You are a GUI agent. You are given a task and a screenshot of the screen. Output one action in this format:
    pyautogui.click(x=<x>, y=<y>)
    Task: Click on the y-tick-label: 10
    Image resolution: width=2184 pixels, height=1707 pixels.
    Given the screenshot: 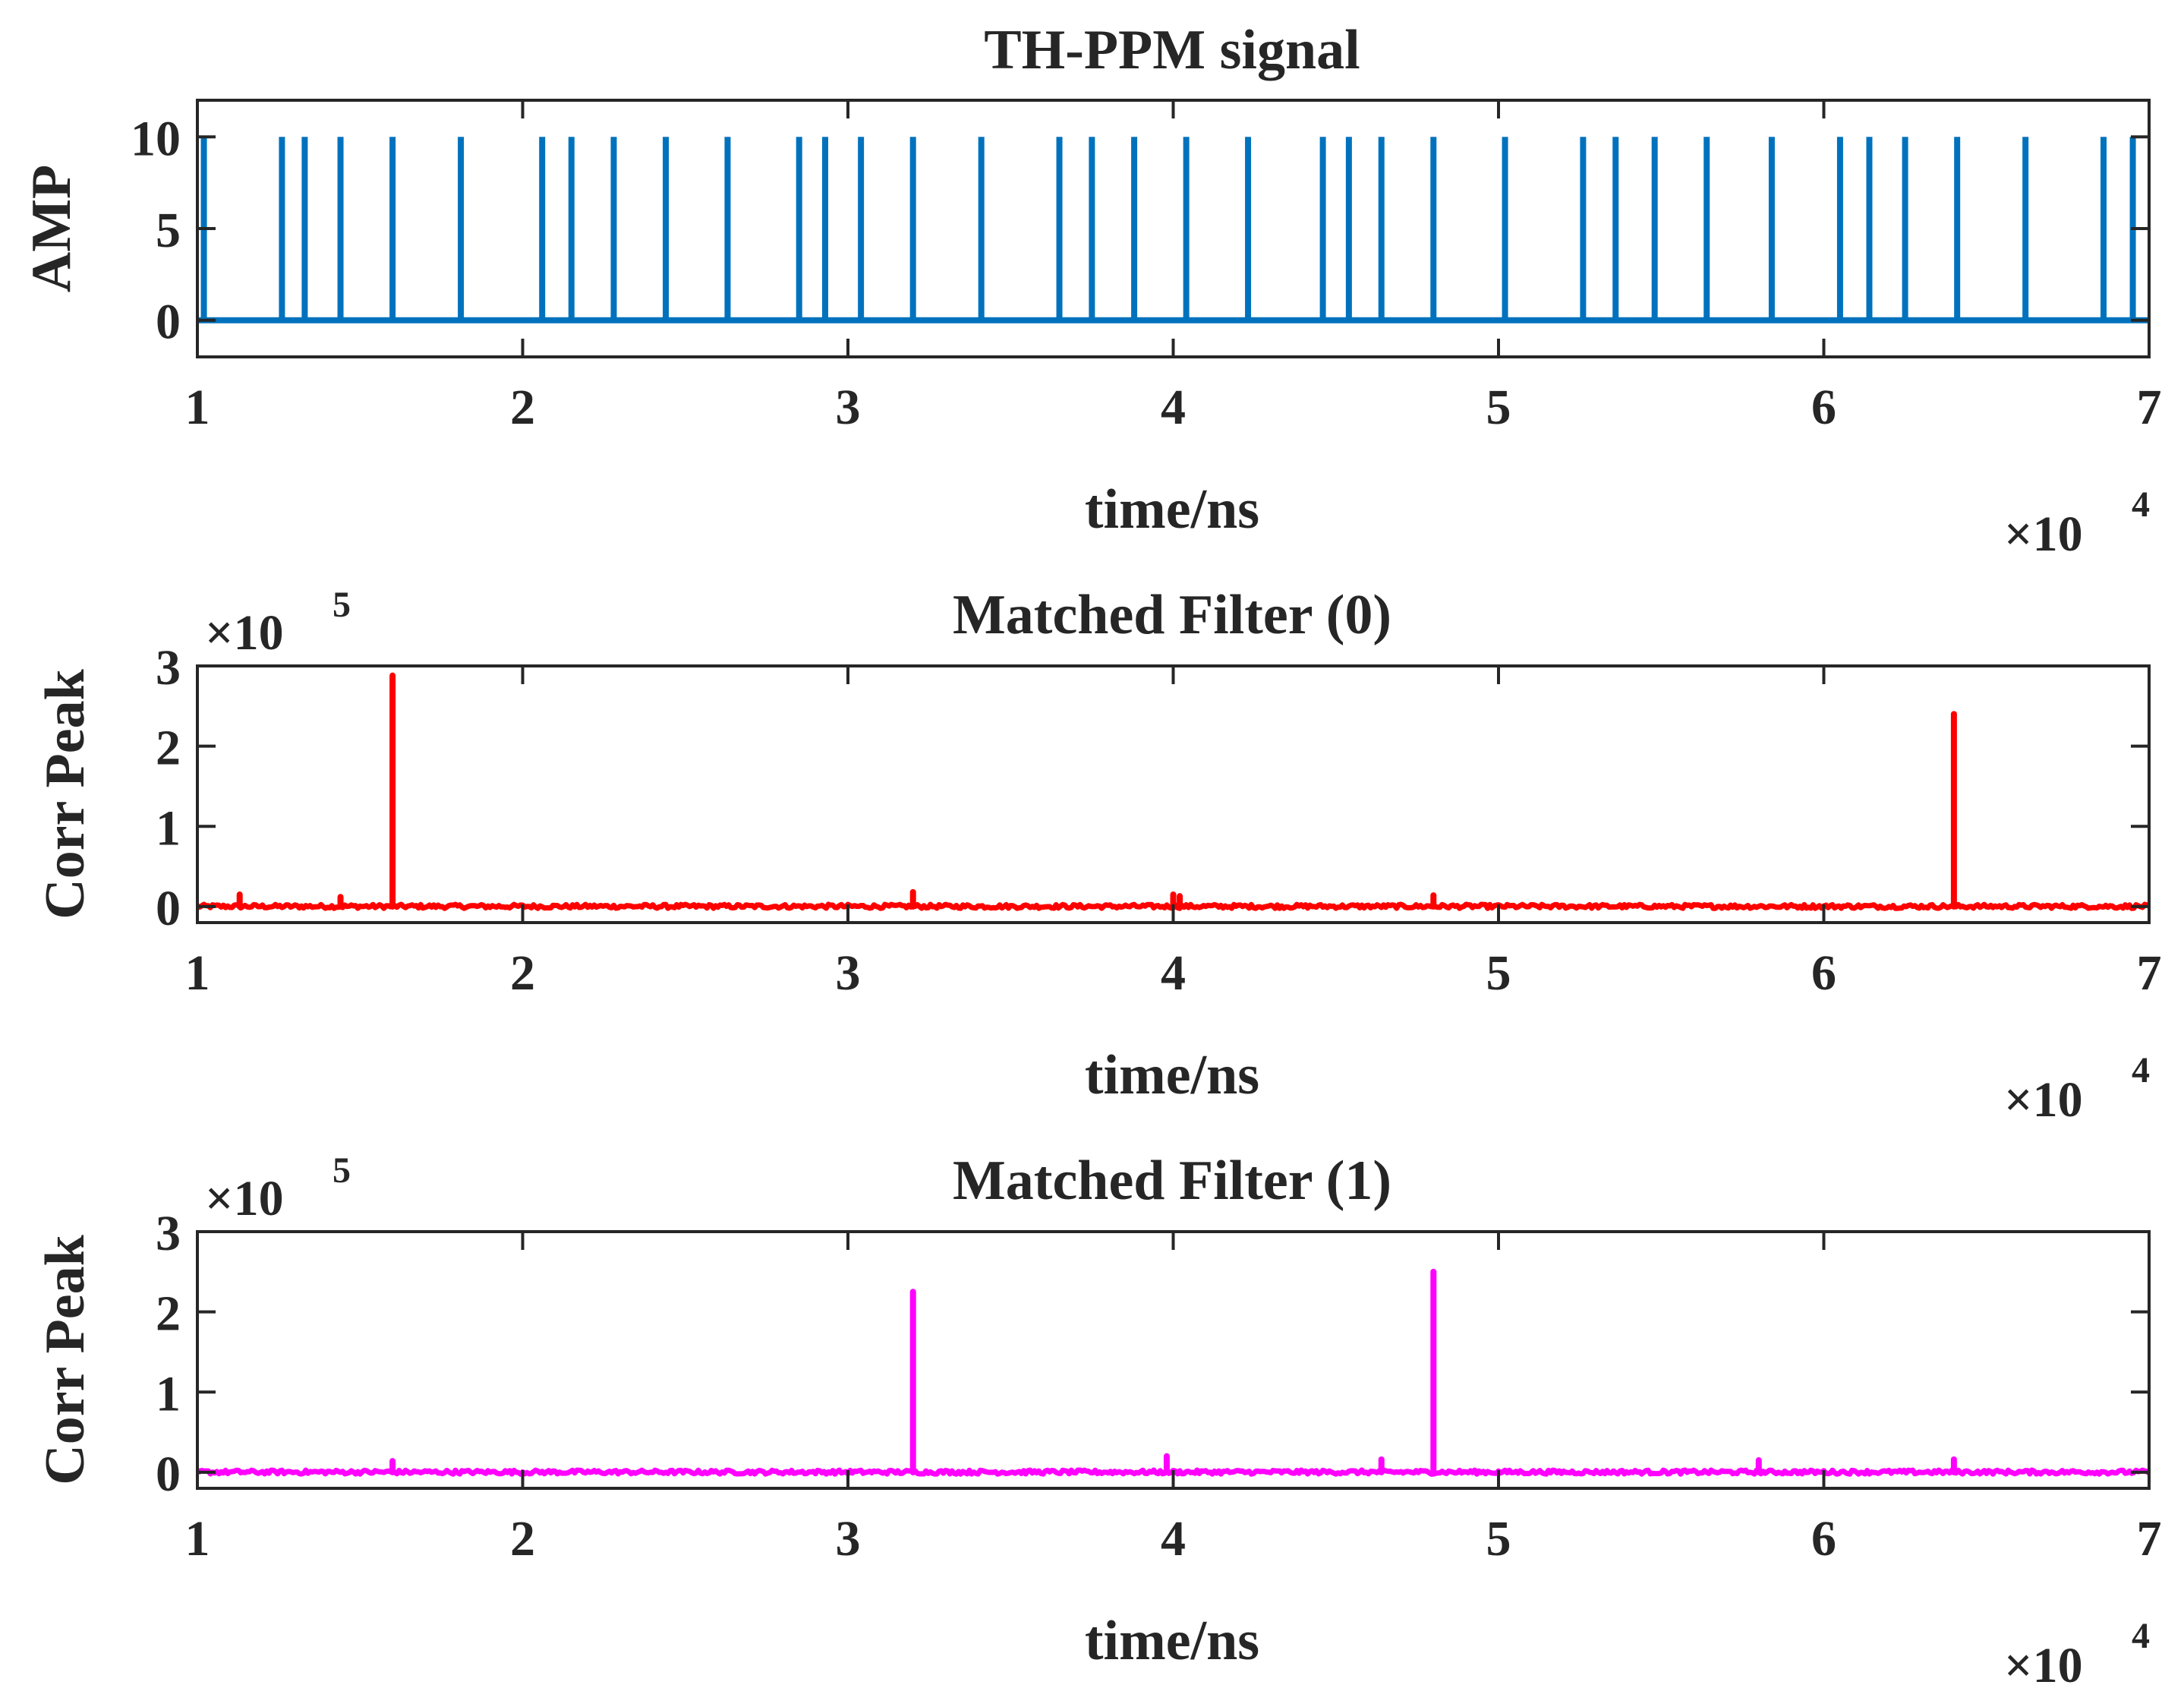 What is the action you would take?
    pyautogui.click(x=156, y=138)
    